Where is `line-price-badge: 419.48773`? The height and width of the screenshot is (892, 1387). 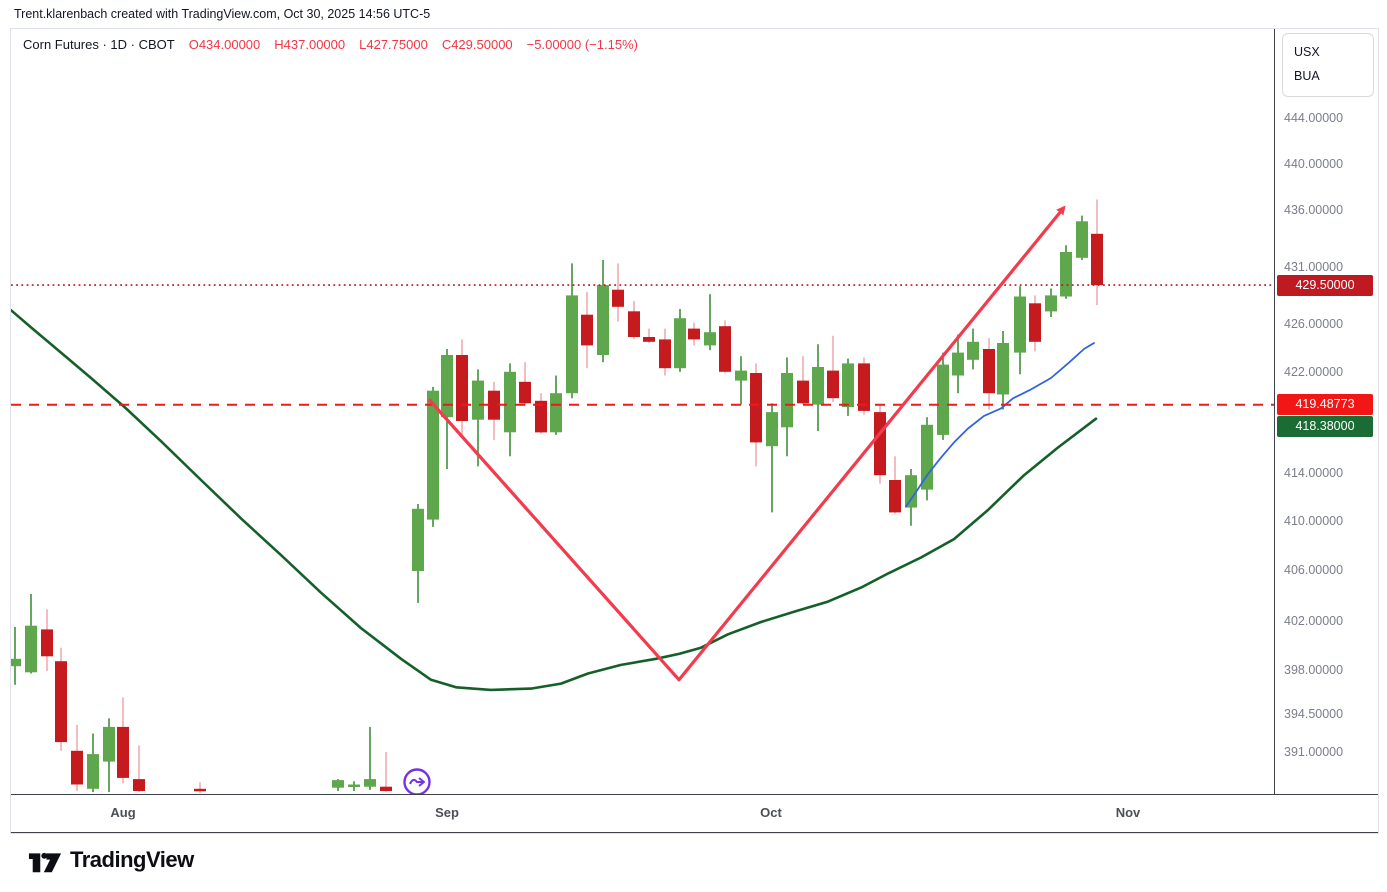 line-price-badge: 419.48773 is located at coordinates (1325, 405).